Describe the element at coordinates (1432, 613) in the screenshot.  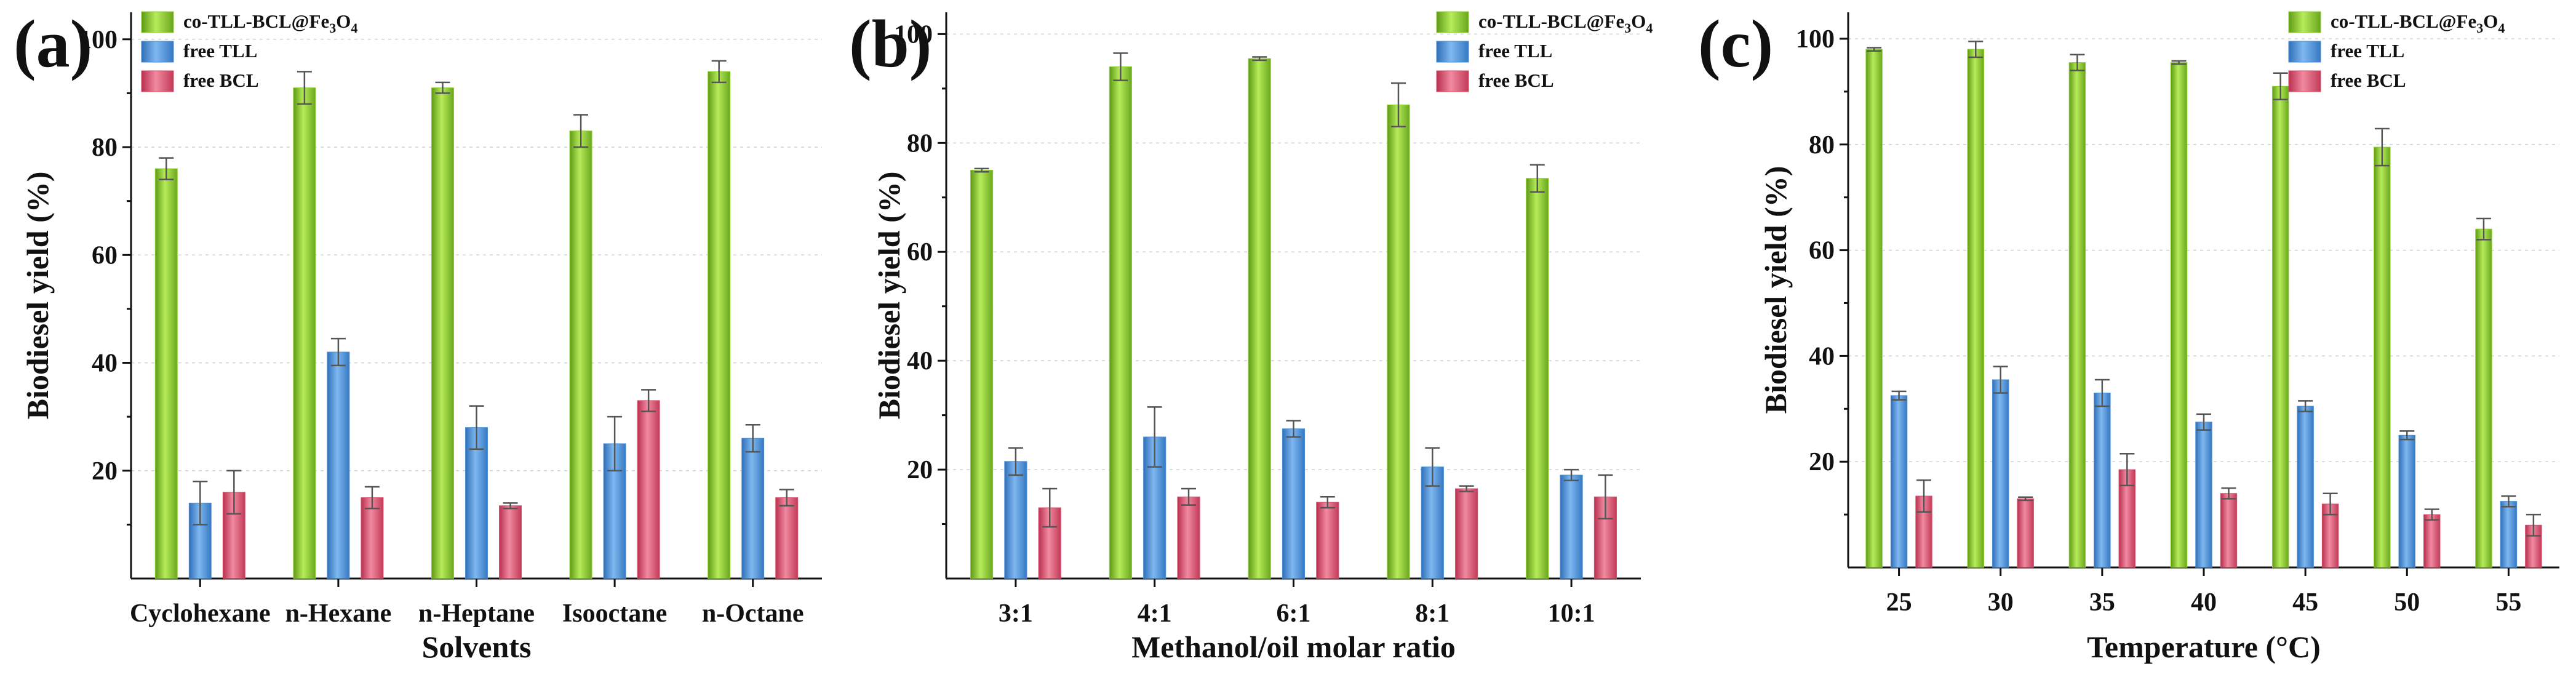
I see `x-tick-label: 8:1` at that location.